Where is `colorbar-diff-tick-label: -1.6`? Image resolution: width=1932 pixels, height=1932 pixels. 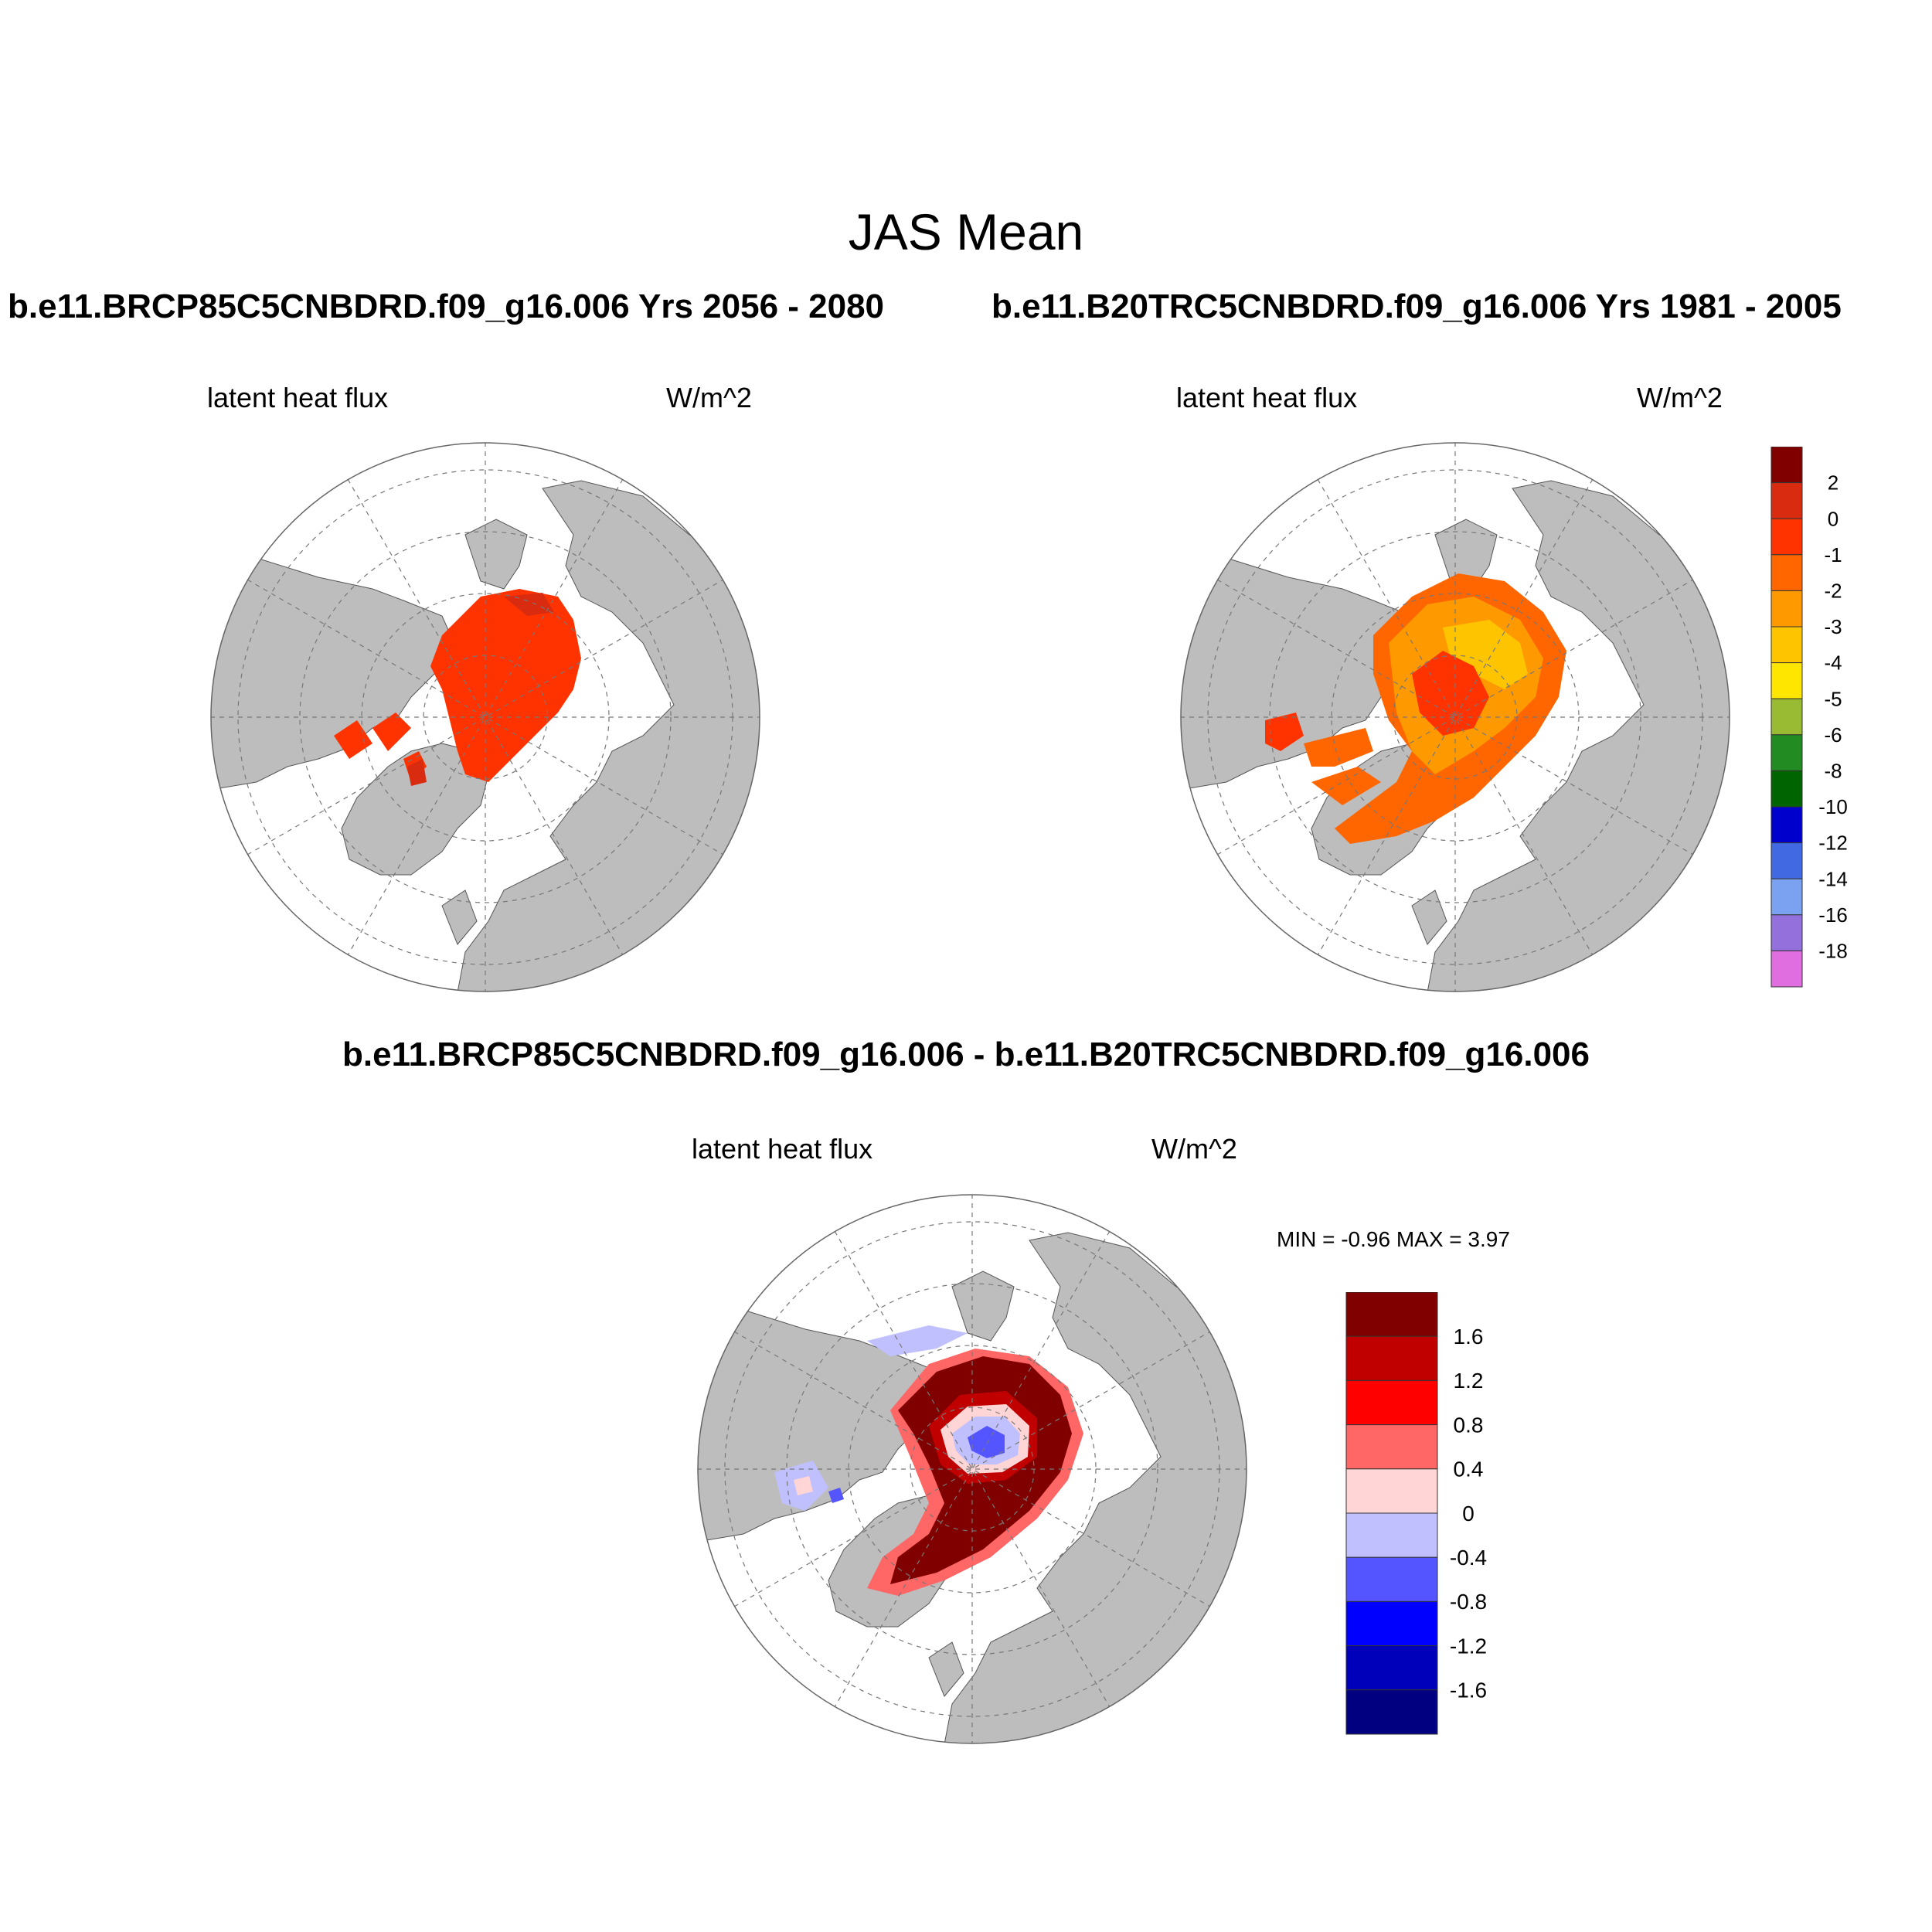 colorbar-diff-tick-label: -1.6 is located at coordinates (1468, 1690).